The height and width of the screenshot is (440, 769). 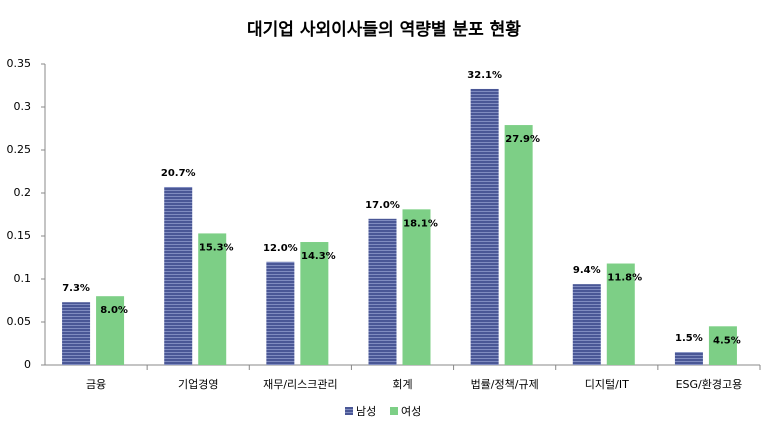 What do you see at coordinates (522, 139) in the screenshot?
I see `value-label: 27.9%` at bounding box center [522, 139].